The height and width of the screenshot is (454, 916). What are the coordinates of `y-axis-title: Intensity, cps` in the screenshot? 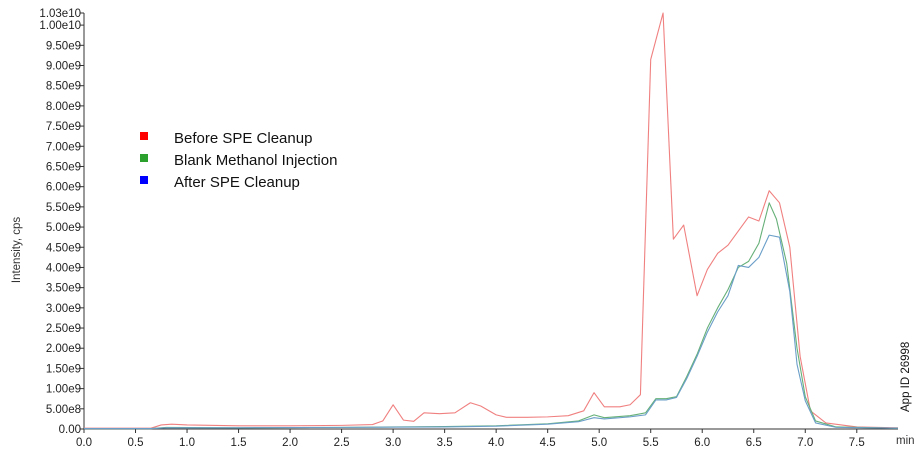 It's located at (17, 250).